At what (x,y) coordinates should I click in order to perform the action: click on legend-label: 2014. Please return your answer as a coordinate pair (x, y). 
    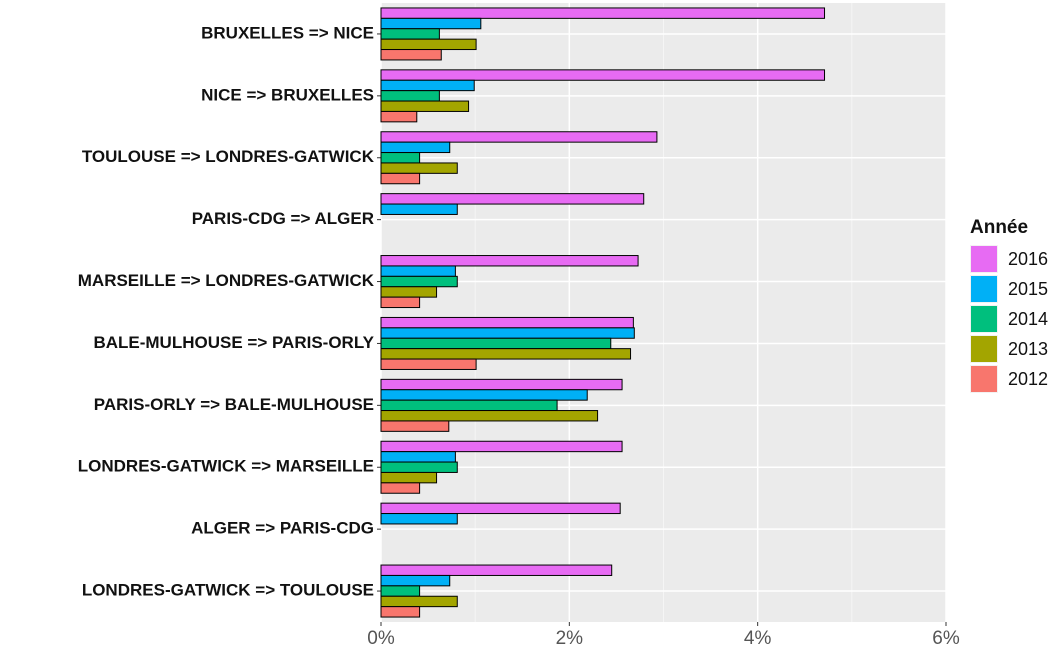
    Looking at the image, I should click on (1028, 319).